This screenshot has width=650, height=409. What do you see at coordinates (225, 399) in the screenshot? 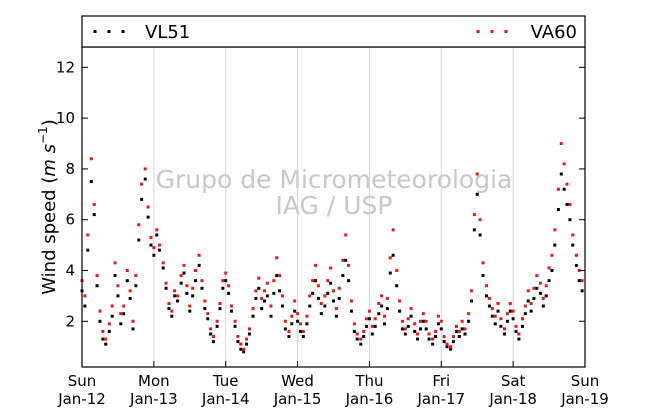
I see `x-tick-date: Jan-14` at bounding box center [225, 399].